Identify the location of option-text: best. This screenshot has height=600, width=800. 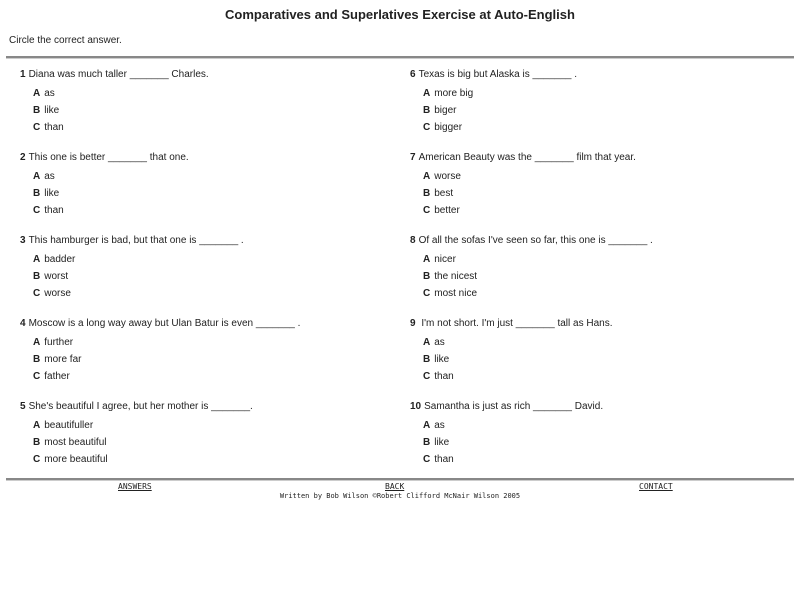
(444, 193).